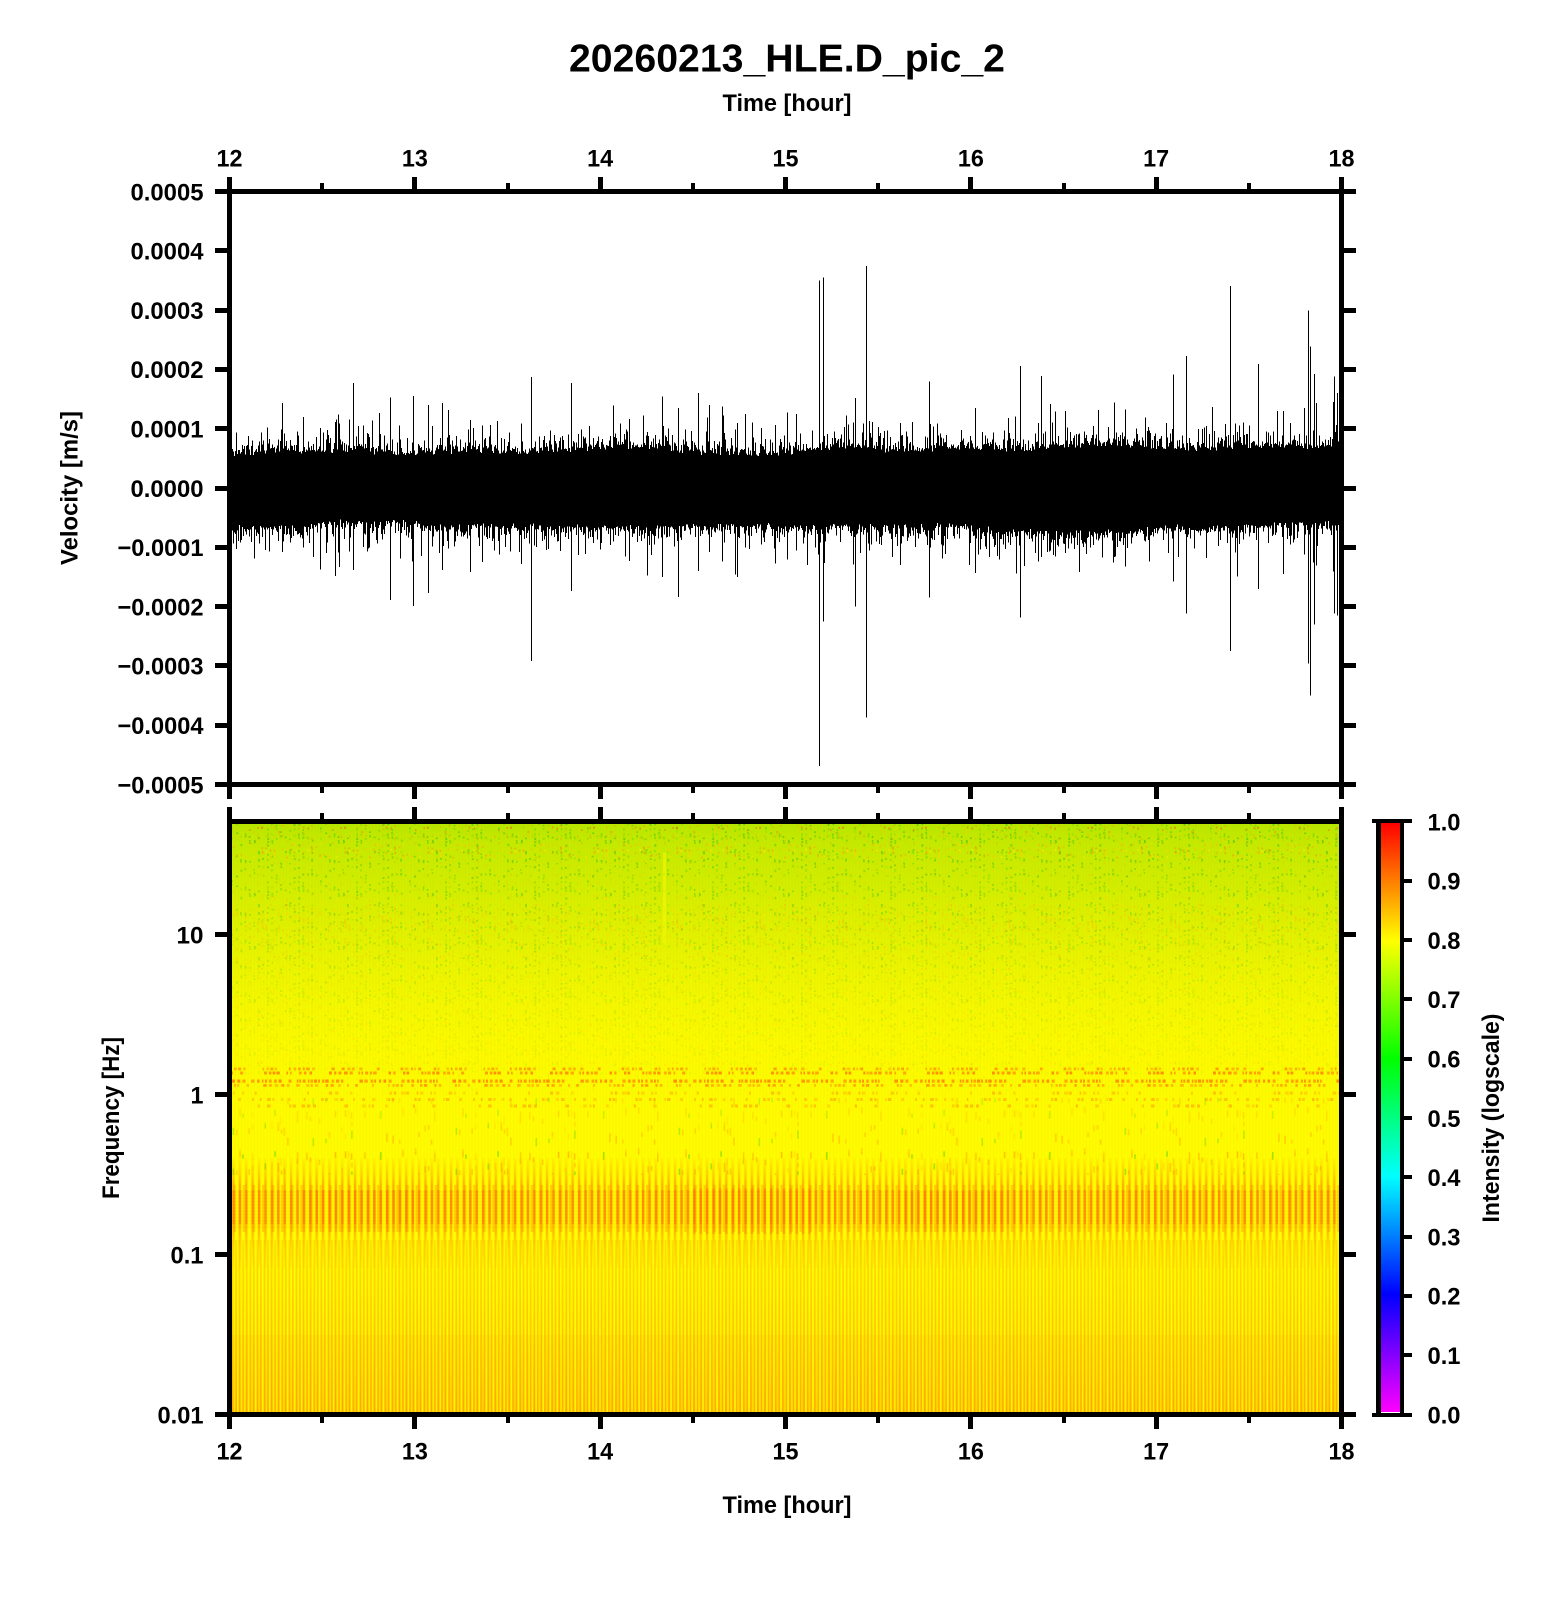  Describe the element at coordinates (167, 429) in the screenshot. I see `svg-text: 0.0001` at that location.